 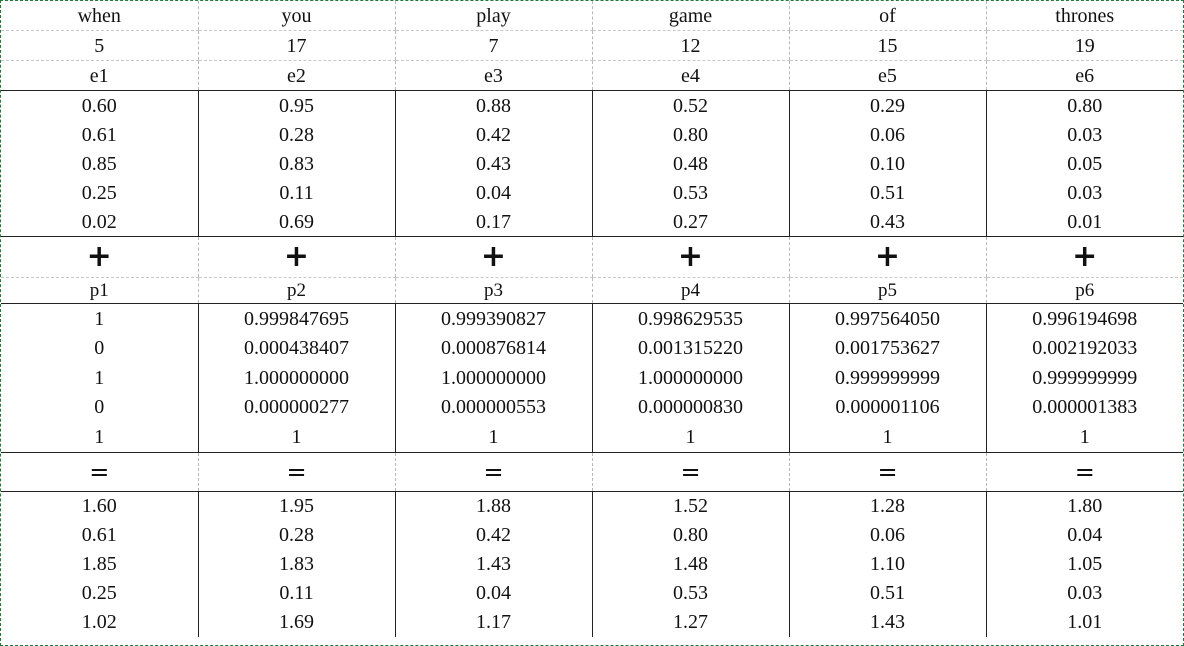 I want to click on word-cell: thrones, so click(x=1084, y=16).